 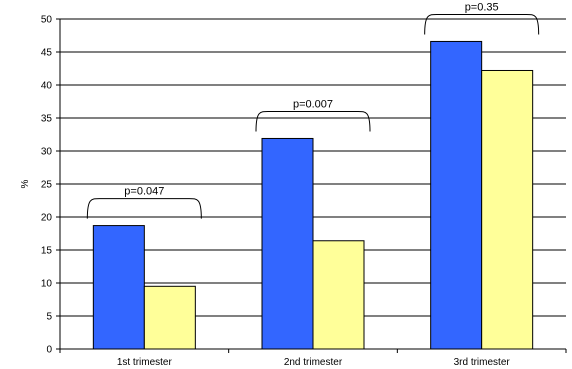 What do you see at coordinates (47, 251) in the screenshot?
I see `y-tick-label: 15` at bounding box center [47, 251].